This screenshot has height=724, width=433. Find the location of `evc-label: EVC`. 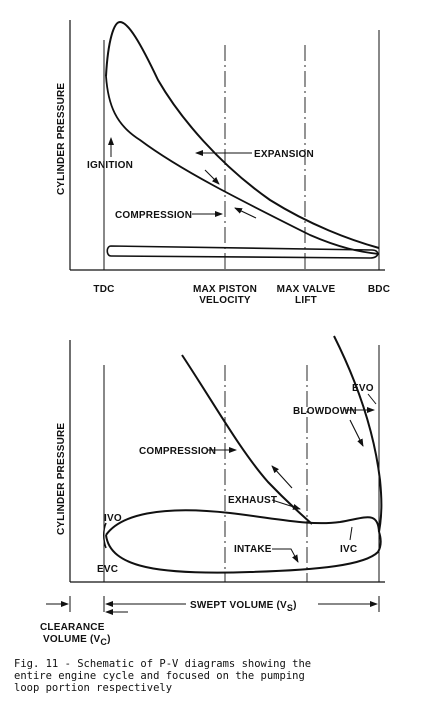

evc-label: EVC is located at coordinates (107, 569).